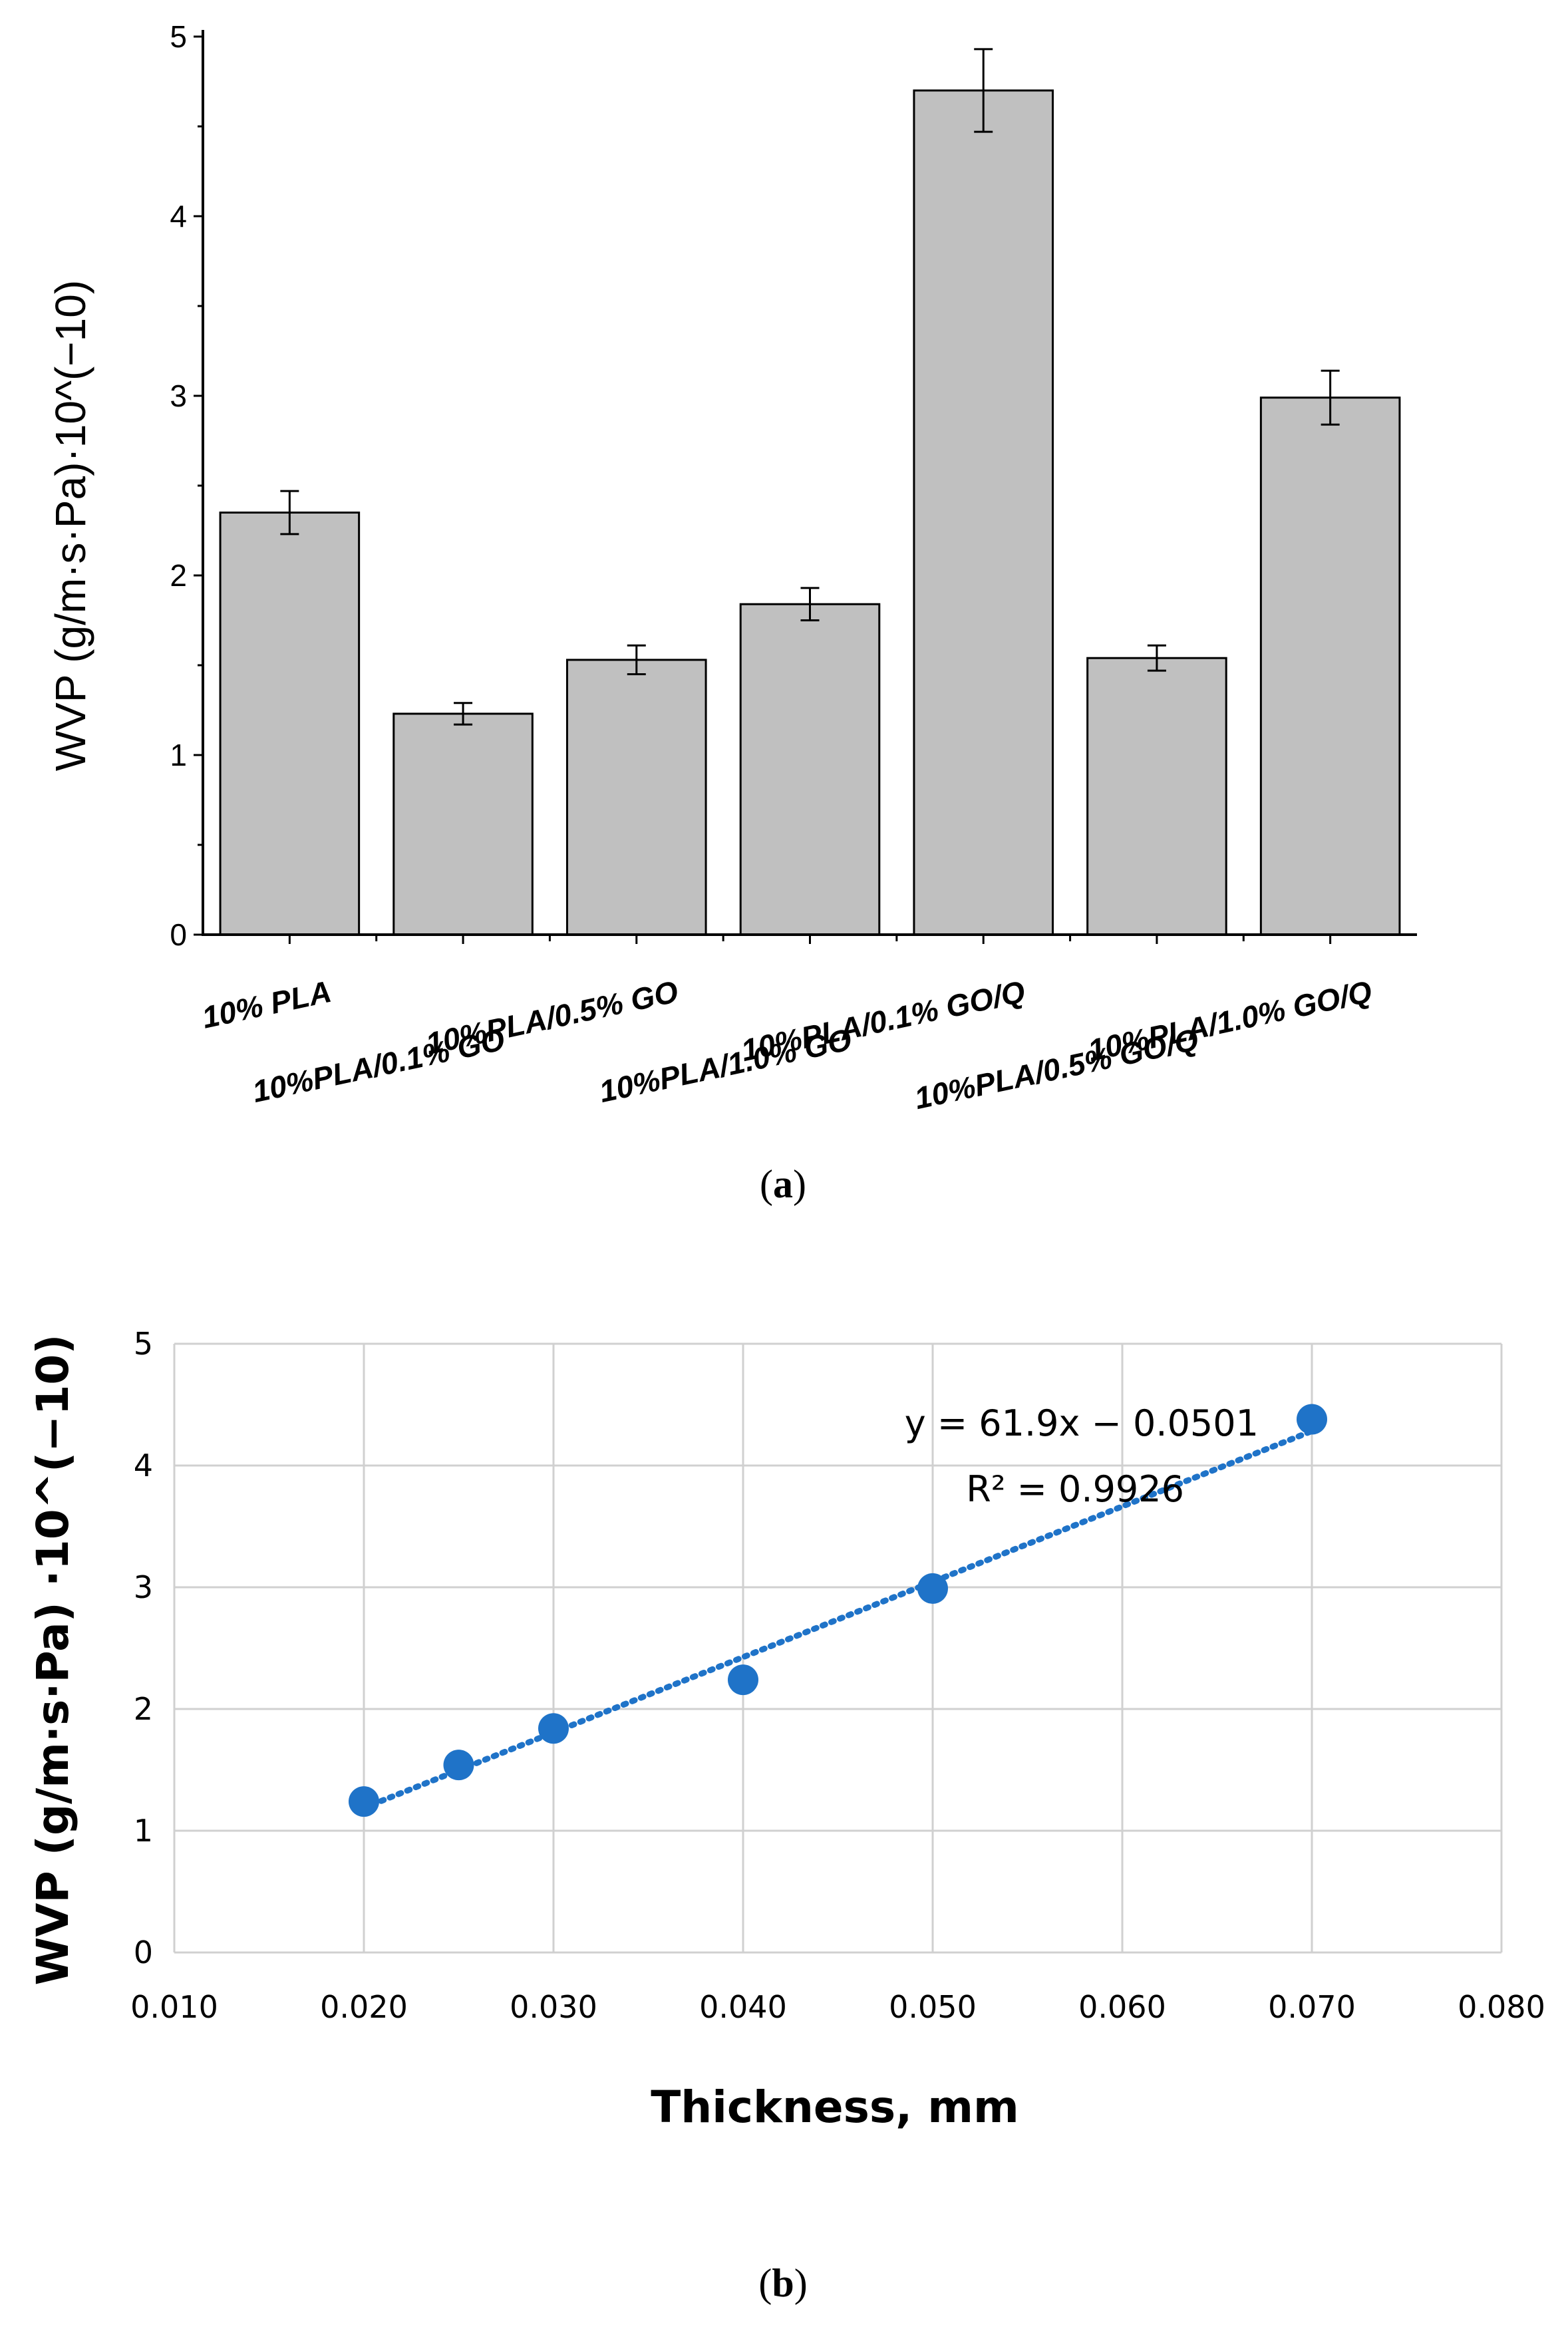  I want to click on x-tick-label: 0.050, so click(933, 2007).